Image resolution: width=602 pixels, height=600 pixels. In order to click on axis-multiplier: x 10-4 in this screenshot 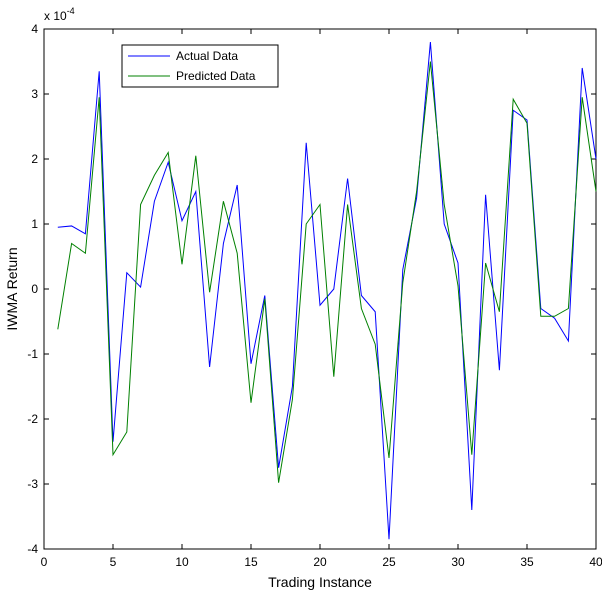, I will do `click(59, 14)`.